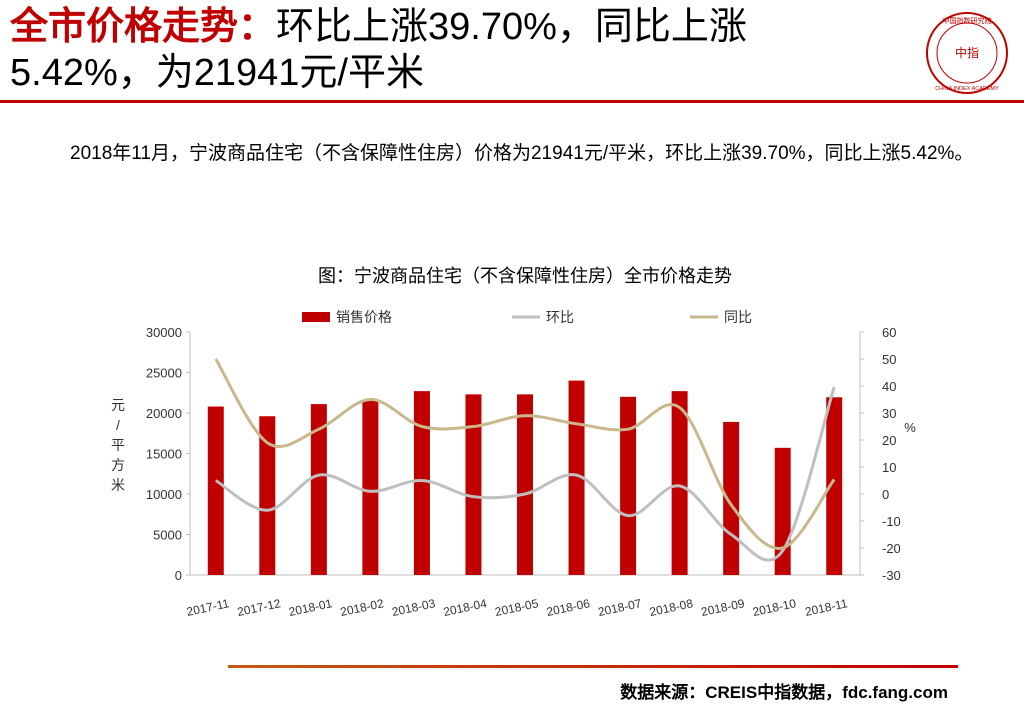 The width and height of the screenshot is (1024, 709). What do you see at coordinates (310, 607) in the screenshot?
I see `x-tick-label: 2018-01` at bounding box center [310, 607].